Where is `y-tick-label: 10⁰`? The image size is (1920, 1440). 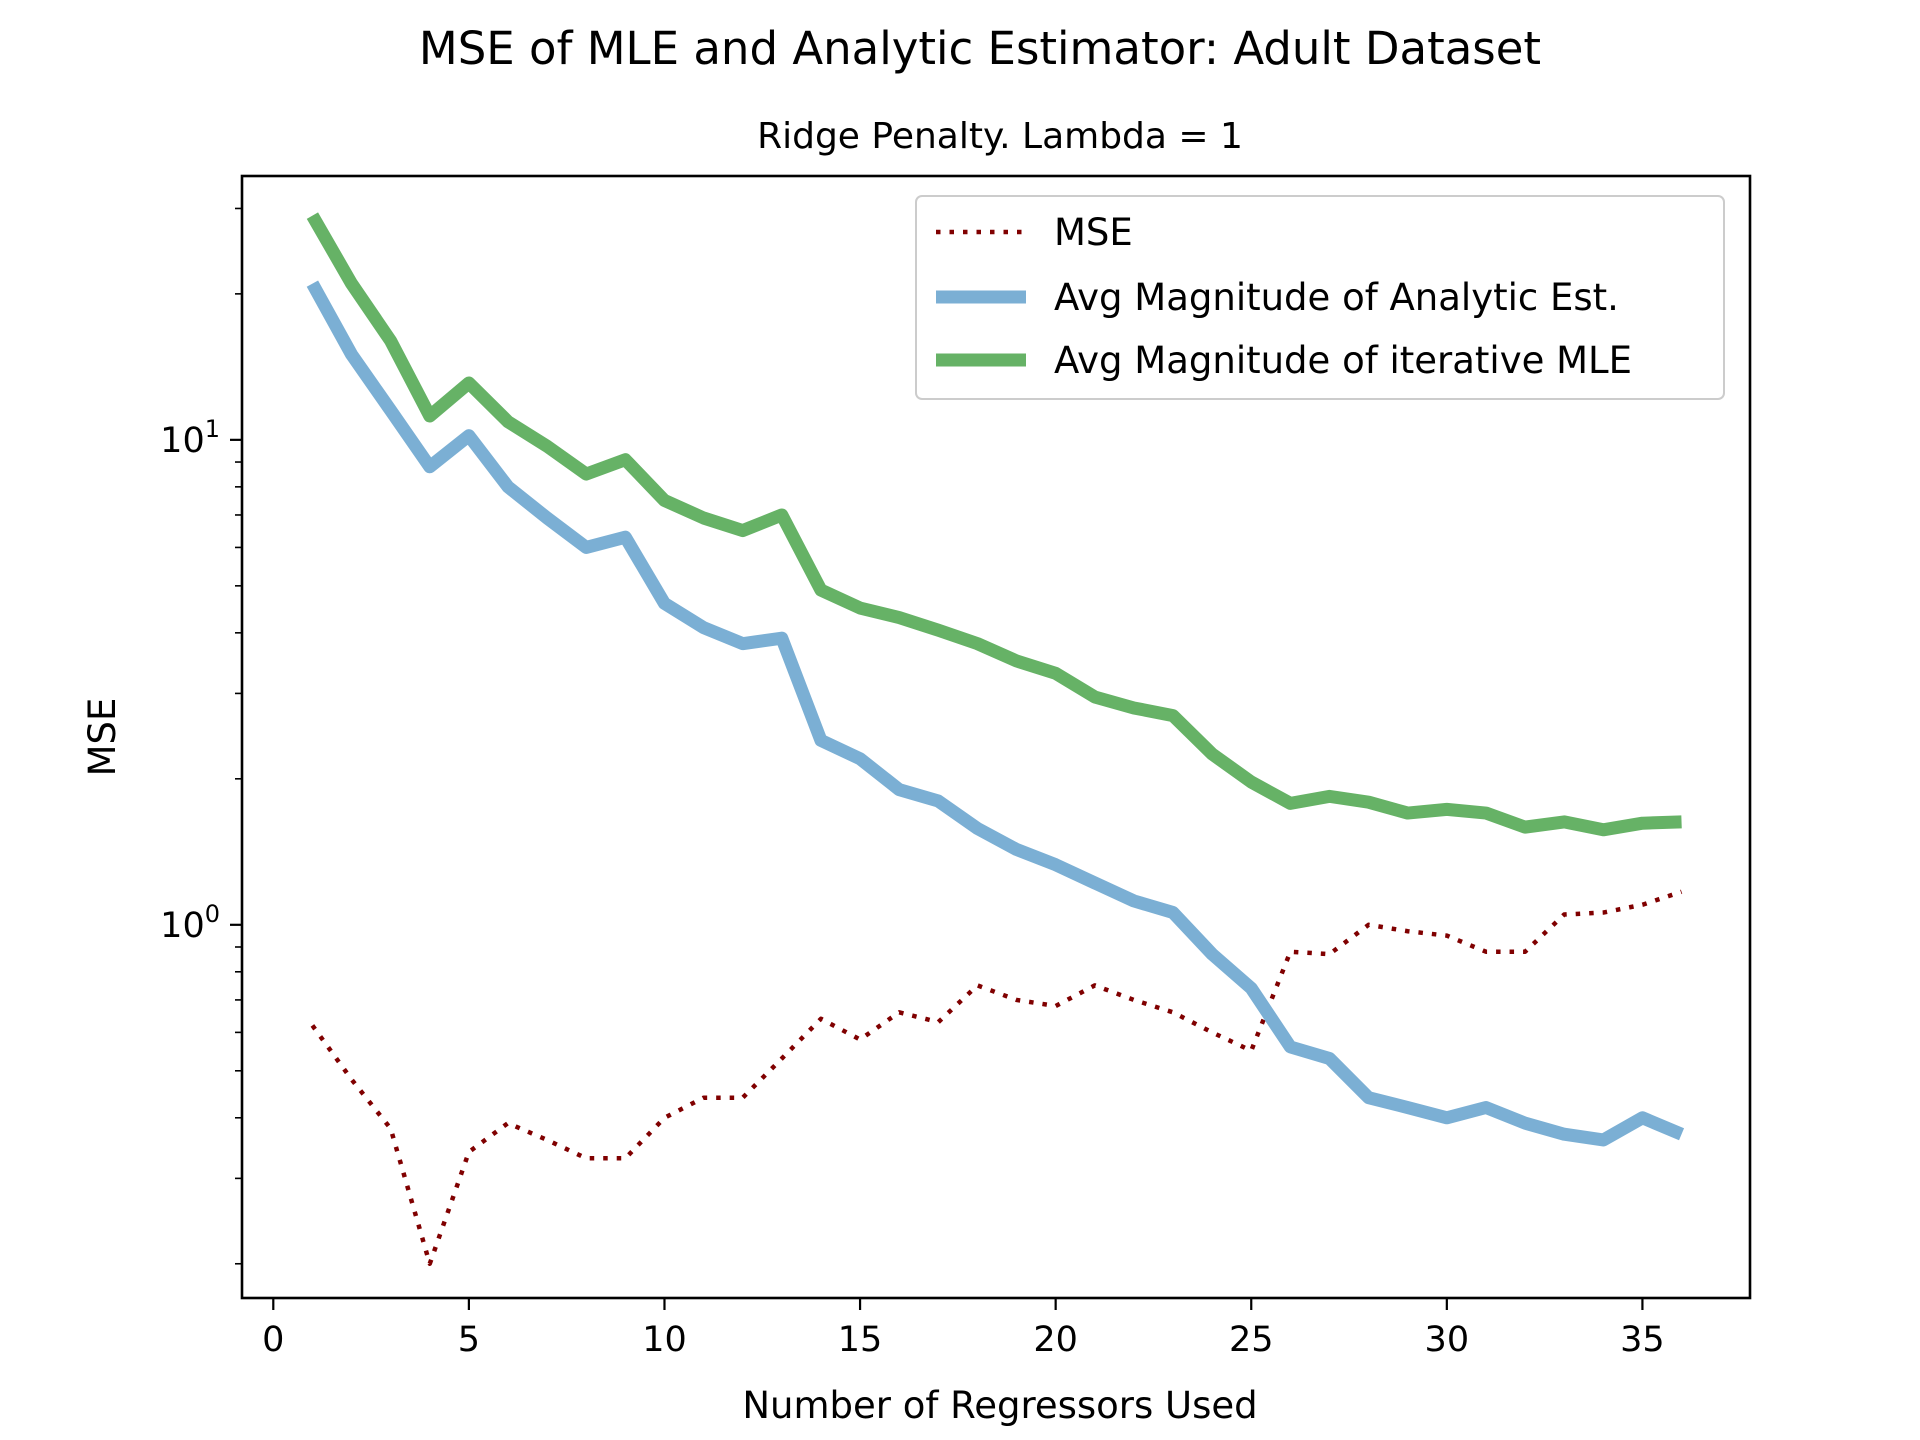
y-tick-label: 10⁰ is located at coordinates (190, 923).